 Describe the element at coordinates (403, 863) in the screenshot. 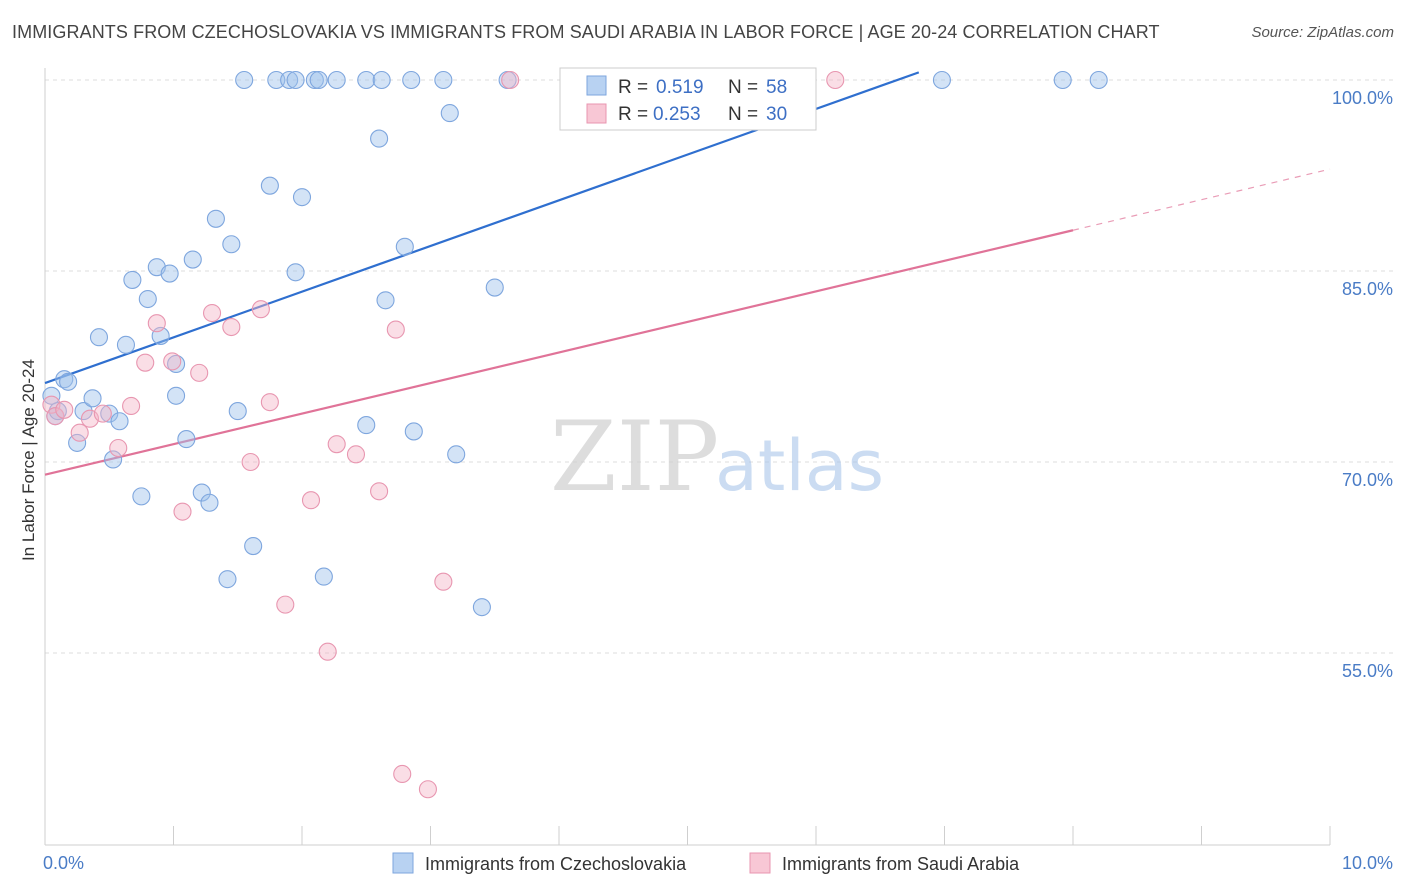

I see `bottom-legend-swatch-czechoslovakia` at that location.